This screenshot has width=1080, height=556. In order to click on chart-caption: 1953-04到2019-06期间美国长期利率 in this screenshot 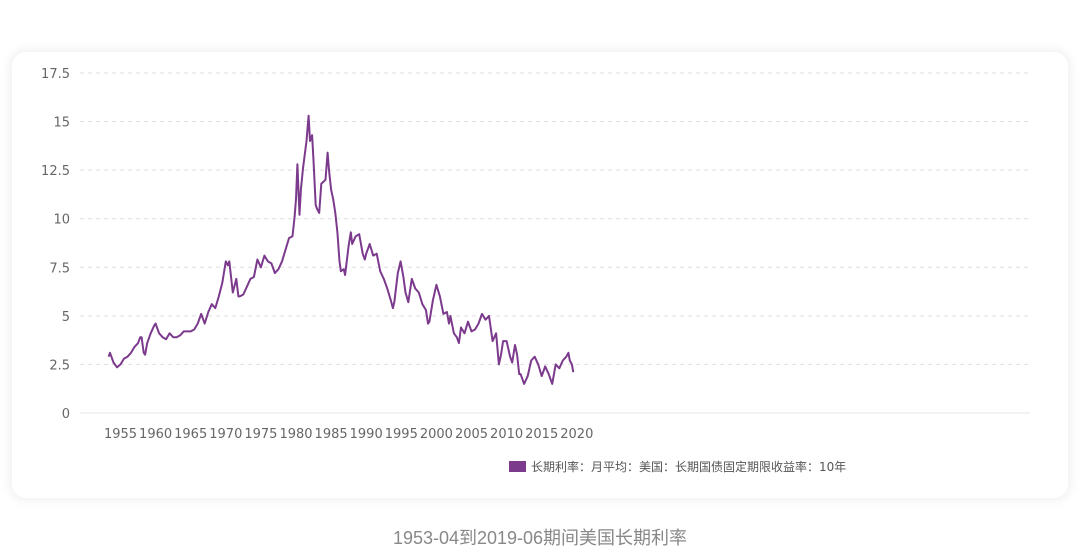, I will do `click(540, 538)`.